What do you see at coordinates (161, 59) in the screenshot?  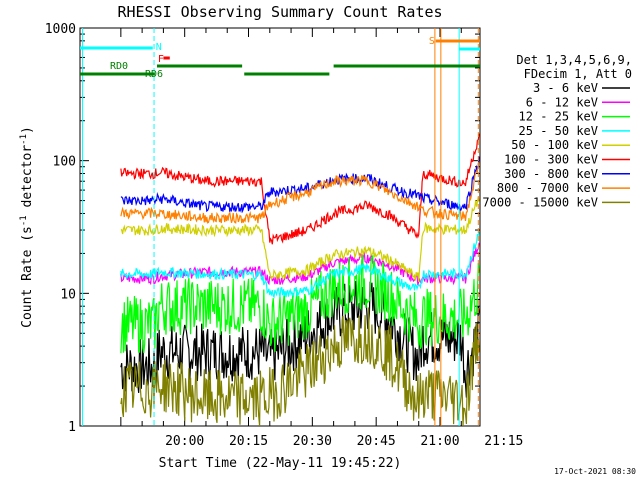 I see `annotation-label: F` at bounding box center [161, 59].